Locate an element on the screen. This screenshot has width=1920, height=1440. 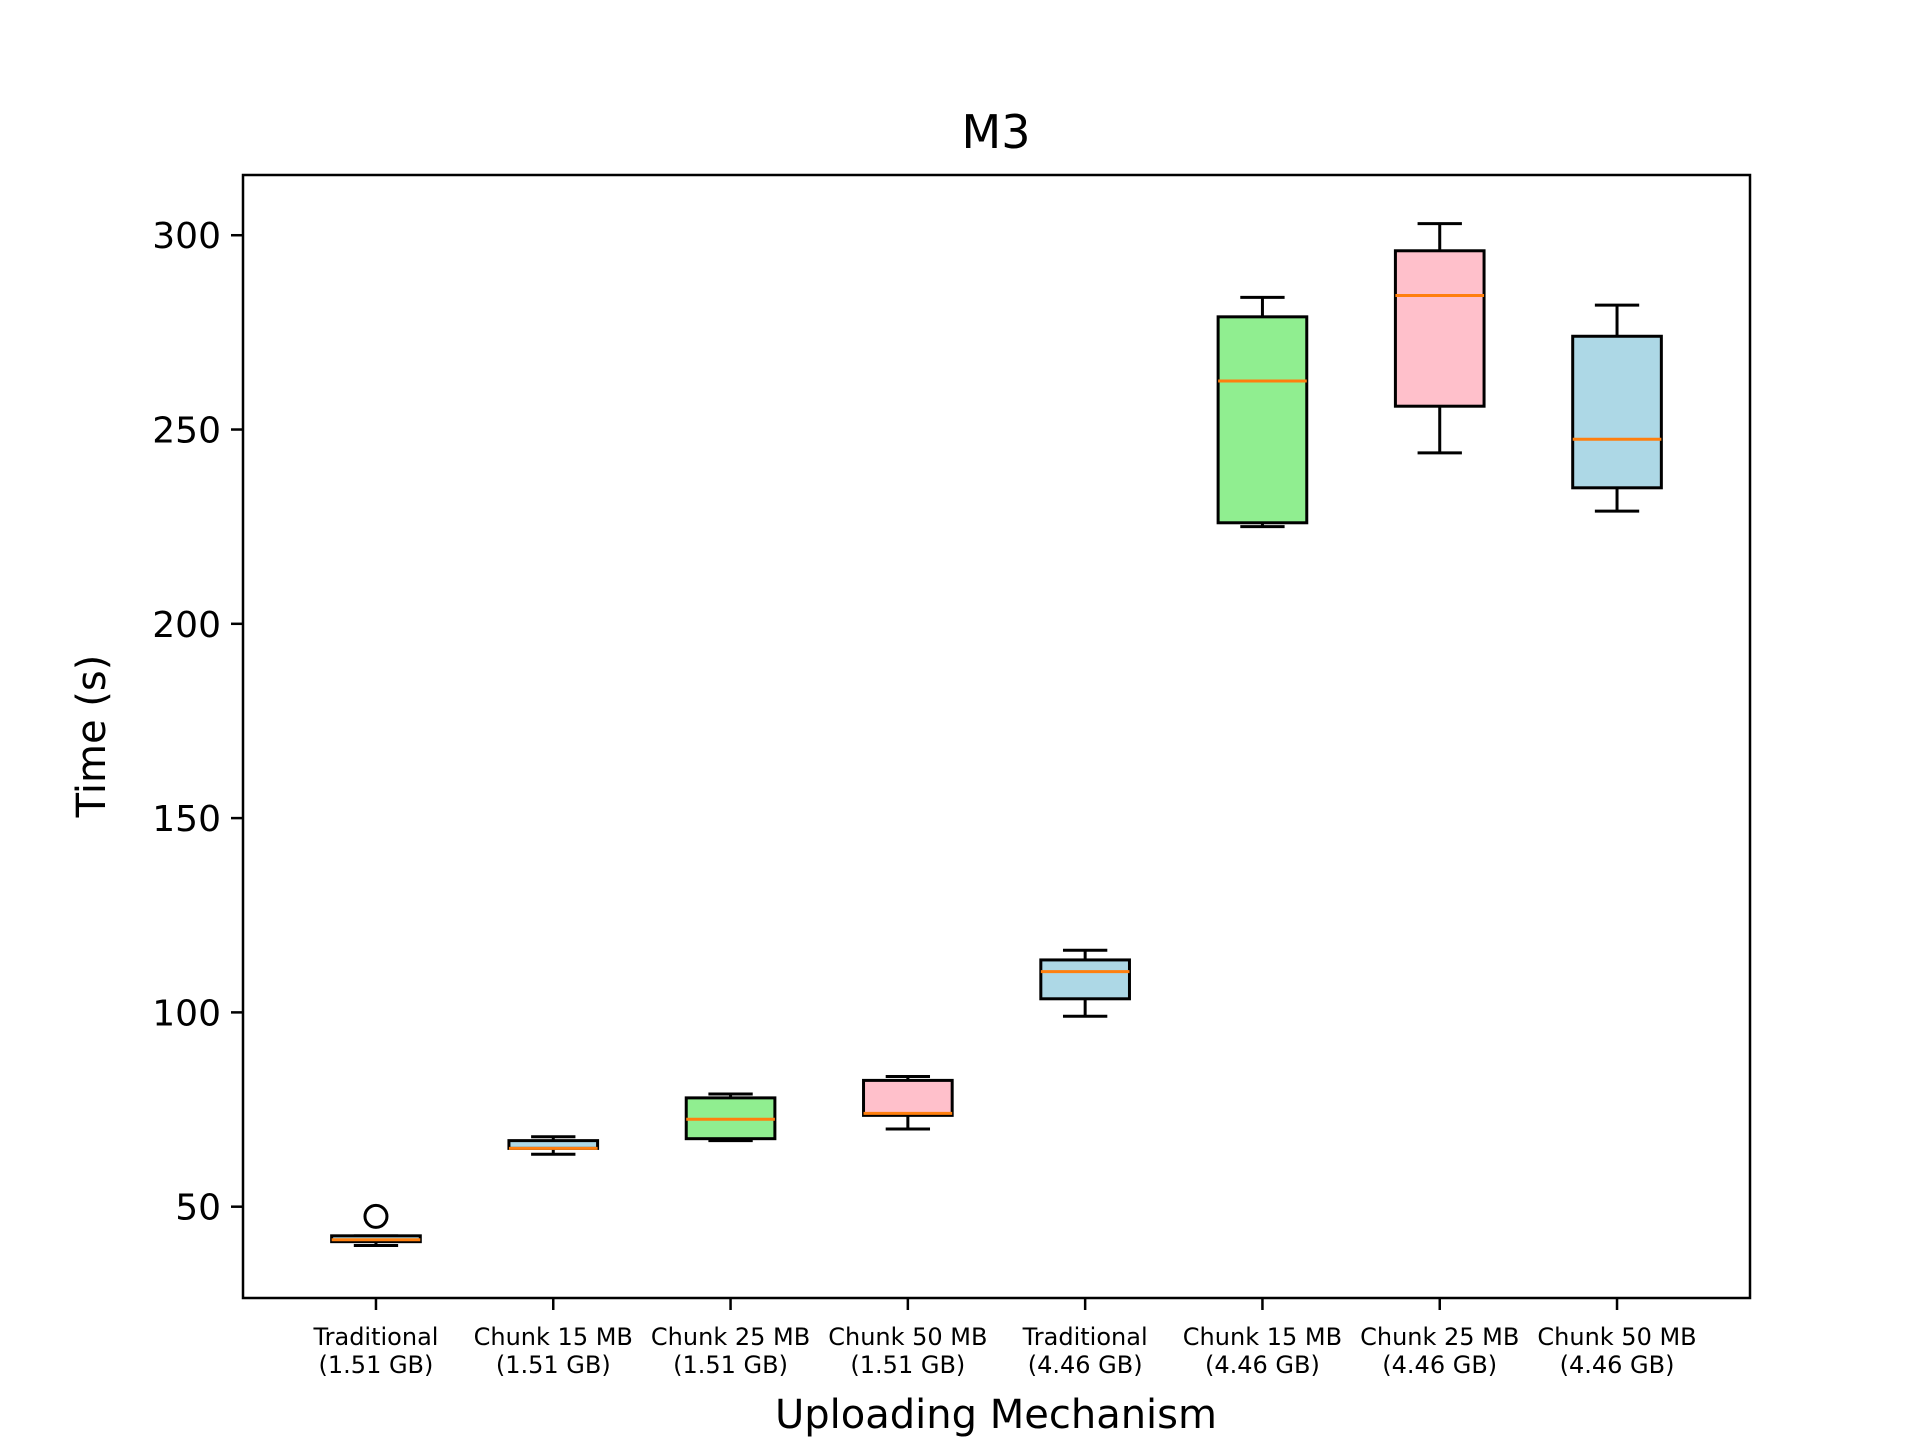
x-tick-label-5-line-1: Traditional is located at coordinates (1085, 1337).